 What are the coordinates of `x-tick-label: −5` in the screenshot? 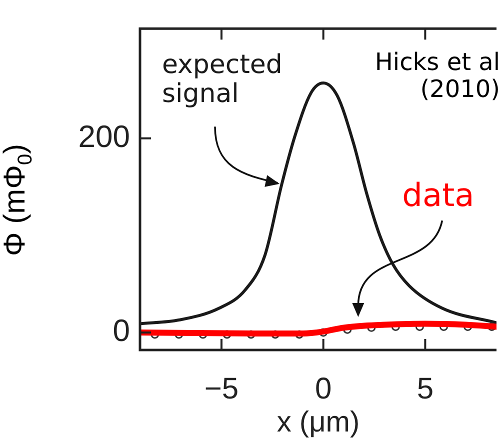 It's located at (221, 389).